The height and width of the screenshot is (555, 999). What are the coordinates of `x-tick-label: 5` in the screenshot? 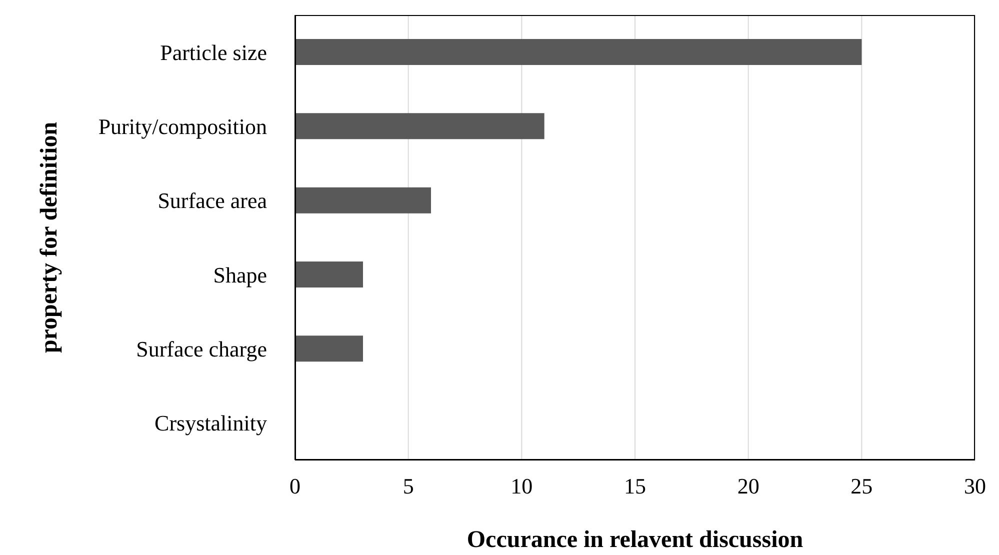 It's located at (408, 486).